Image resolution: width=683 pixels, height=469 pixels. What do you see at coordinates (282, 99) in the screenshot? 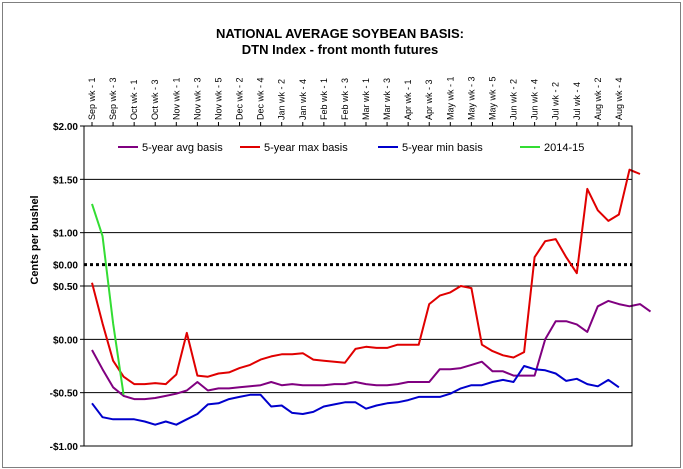
I see `x-tick-label-9: Jan wk - 2` at bounding box center [282, 99].